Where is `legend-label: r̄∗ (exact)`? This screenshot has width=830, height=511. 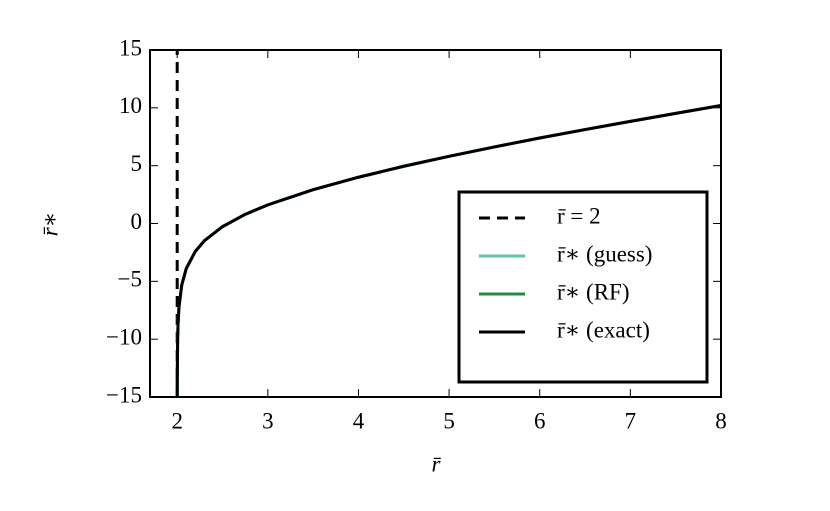 legend-label: r̄∗ (exact) is located at coordinates (603, 329).